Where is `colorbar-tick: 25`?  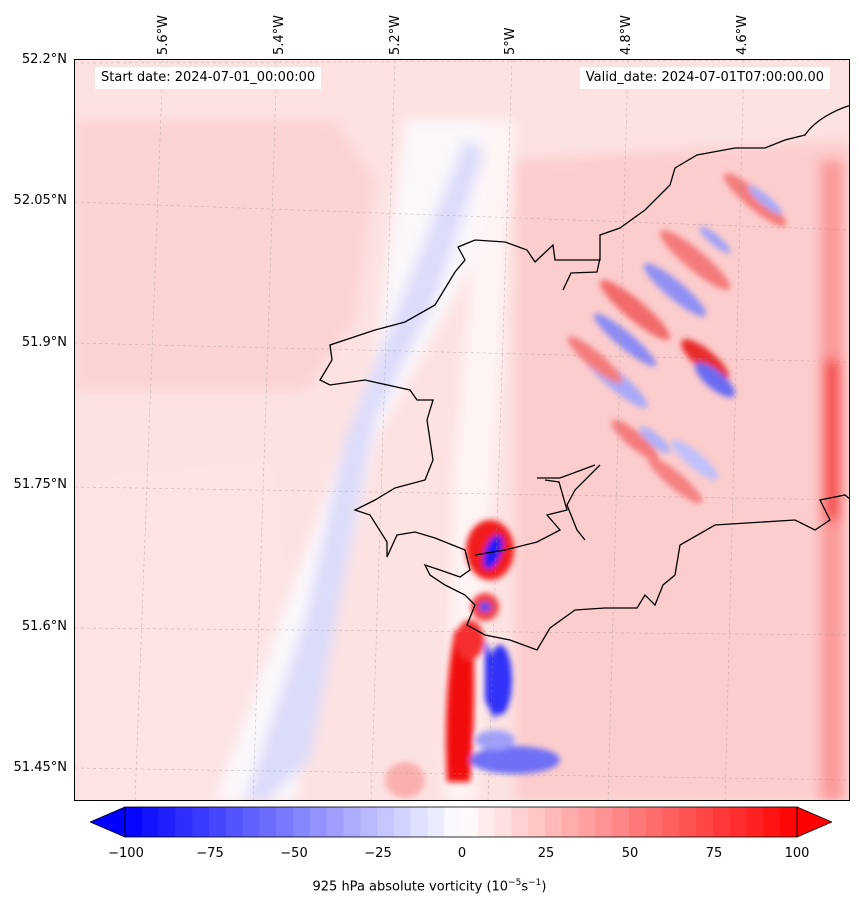
colorbar-tick: 25 is located at coordinates (546, 853).